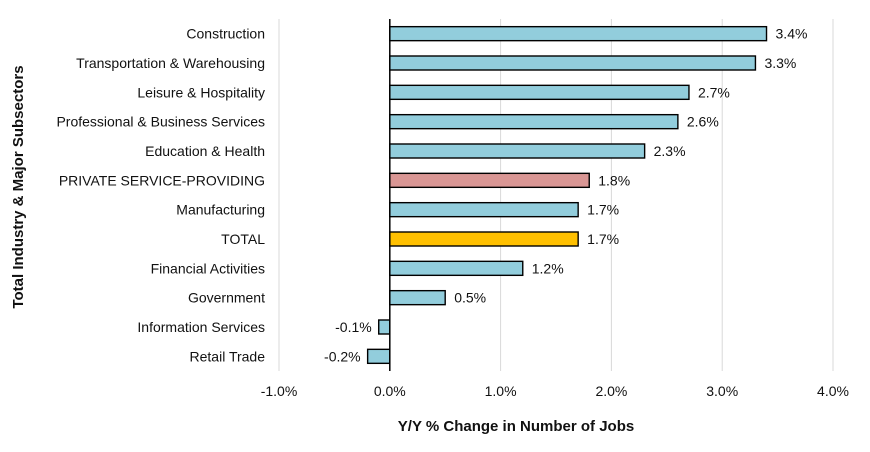 This screenshot has width=870, height=452. Describe the element at coordinates (18, 186) in the screenshot. I see `y-axis-title: Total Industry & Major Subsectors` at that location.